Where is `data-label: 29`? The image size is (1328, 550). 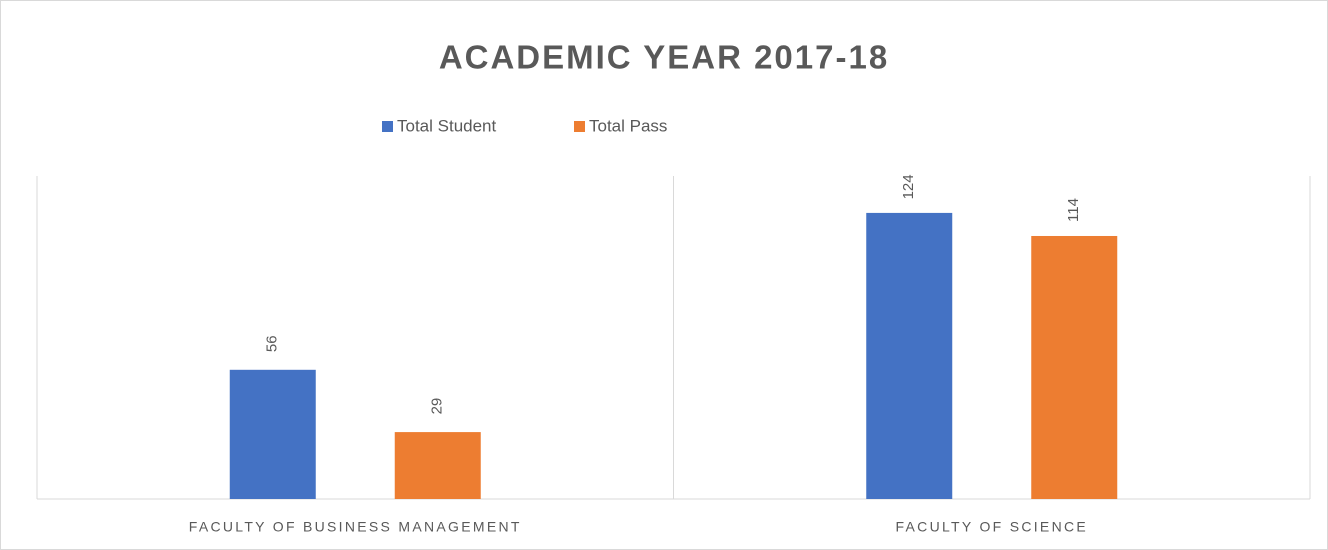 data-label: 29 is located at coordinates (437, 406).